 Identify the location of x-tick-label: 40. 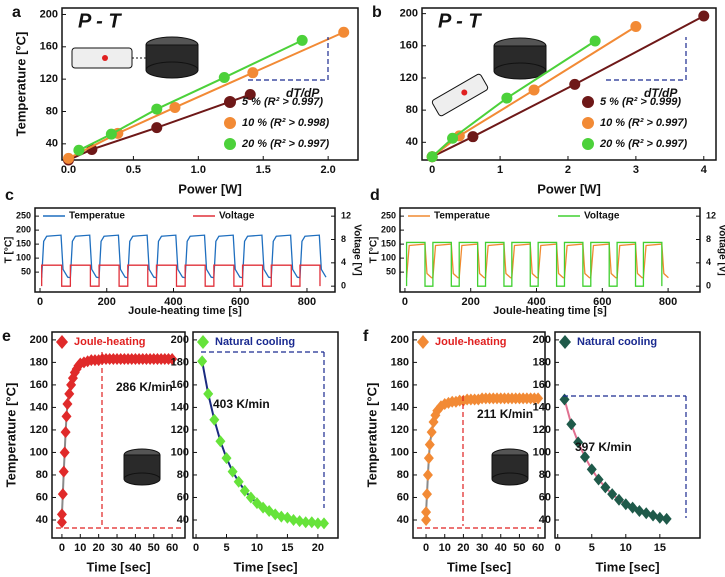
(501, 548).